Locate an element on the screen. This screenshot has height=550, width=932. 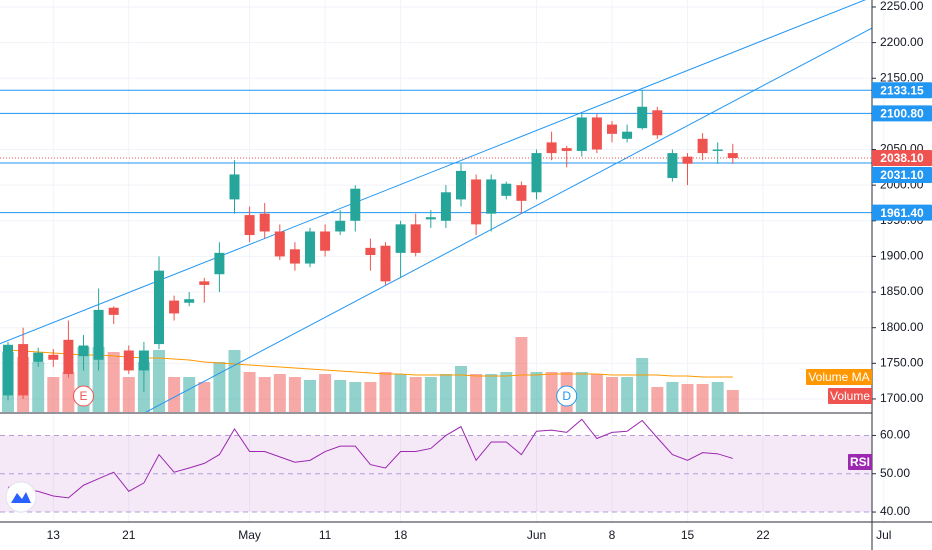
level-badge: 1961.40 is located at coordinates (902, 213).